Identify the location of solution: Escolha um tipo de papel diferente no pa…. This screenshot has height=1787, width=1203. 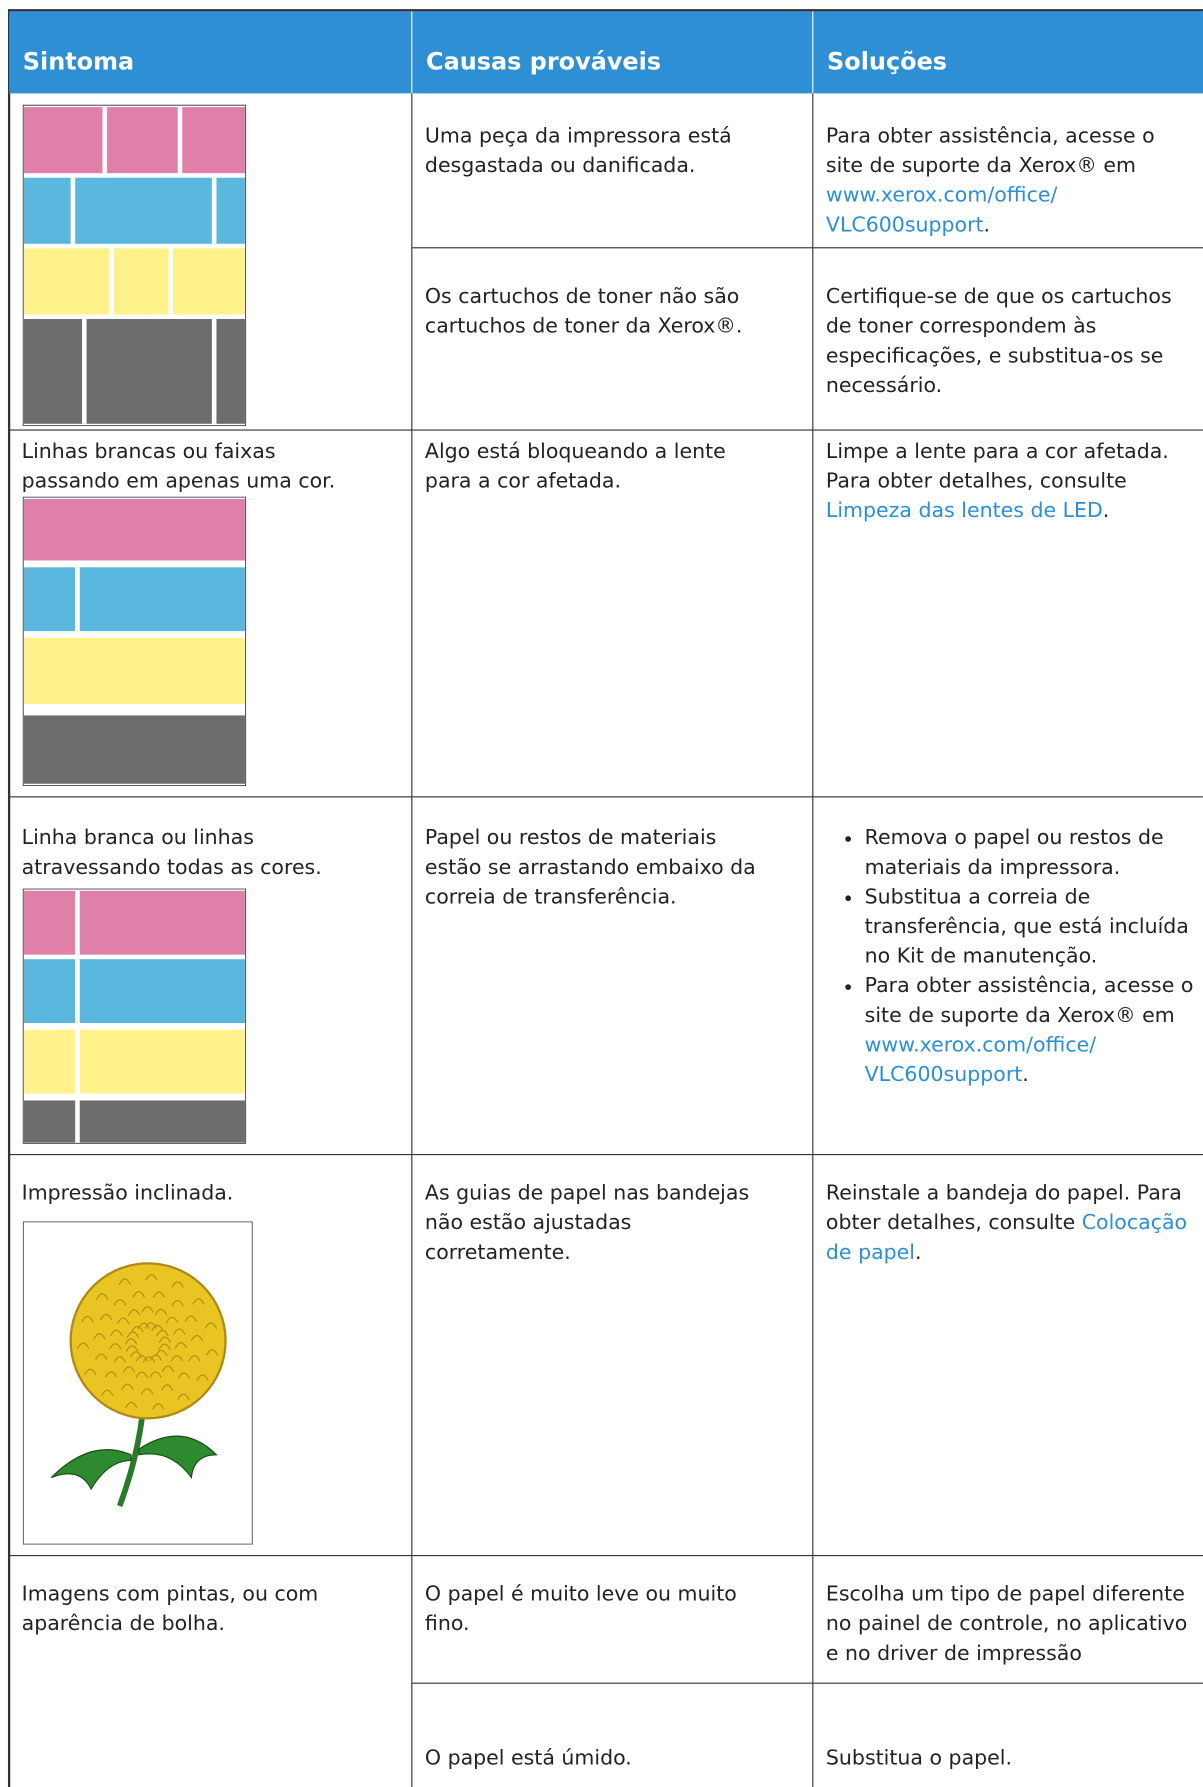
(1010, 1624).